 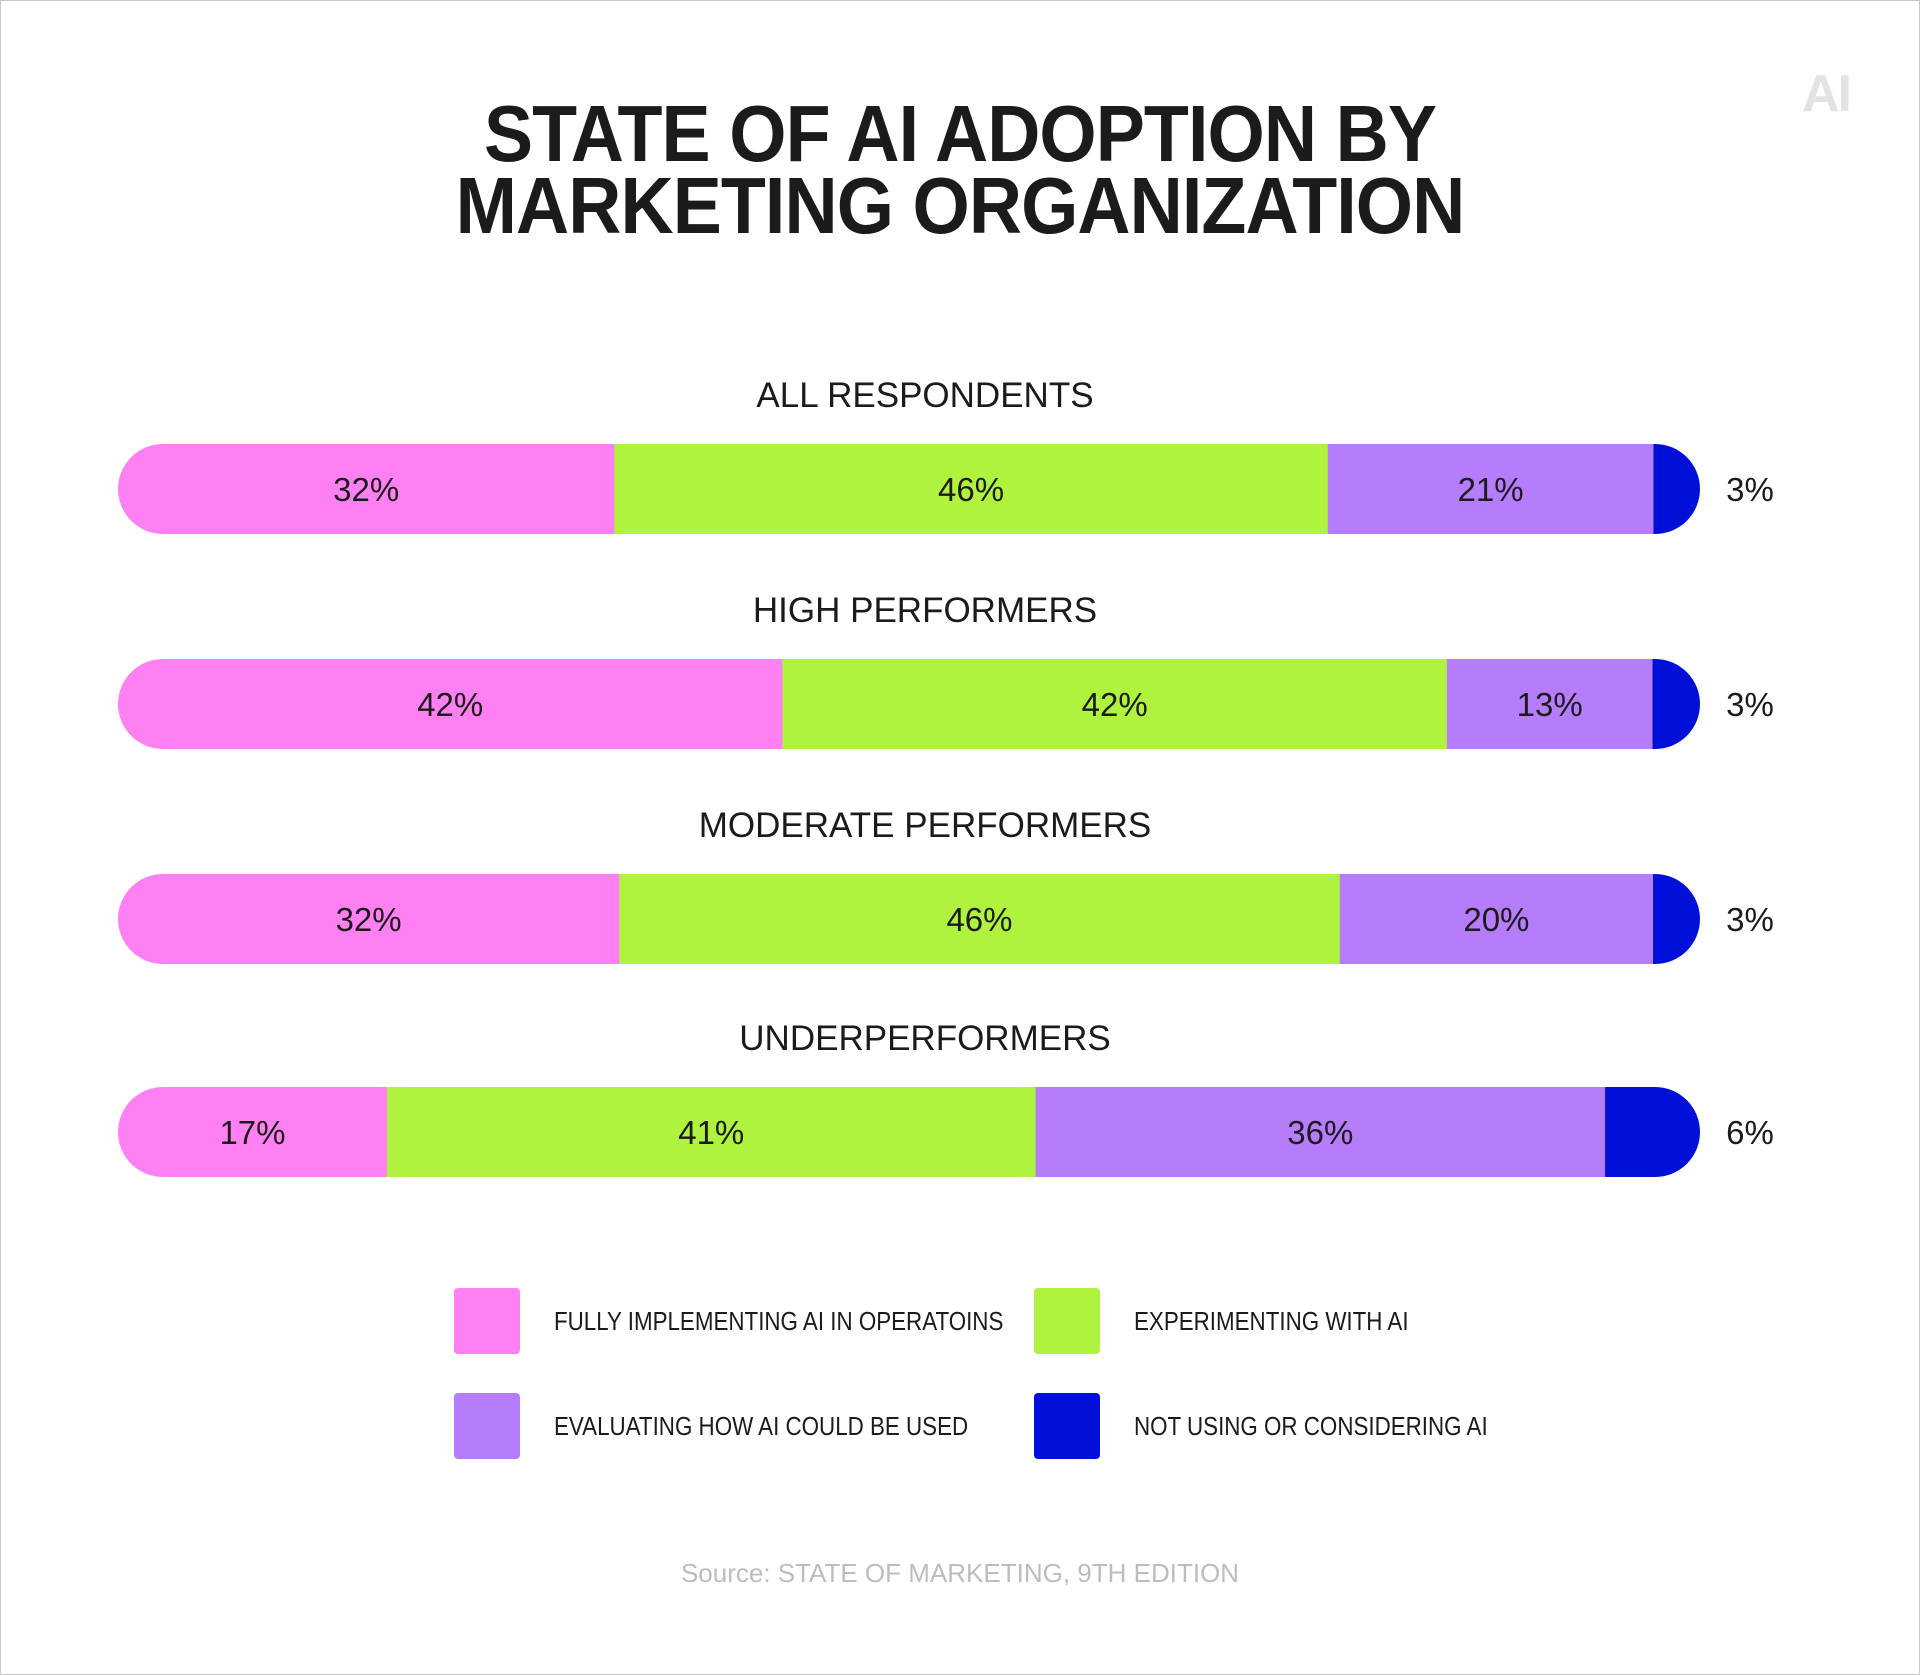 I want to click on category-label: UNDERPERFORMERS, so click(x=924, y=1038).